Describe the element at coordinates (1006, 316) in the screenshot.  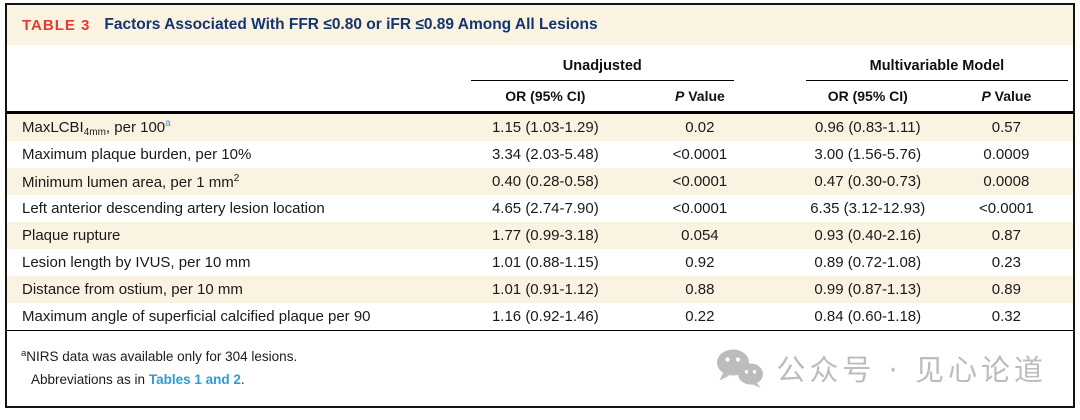
I see `cell-multivariable-p: 0.32` at that location.